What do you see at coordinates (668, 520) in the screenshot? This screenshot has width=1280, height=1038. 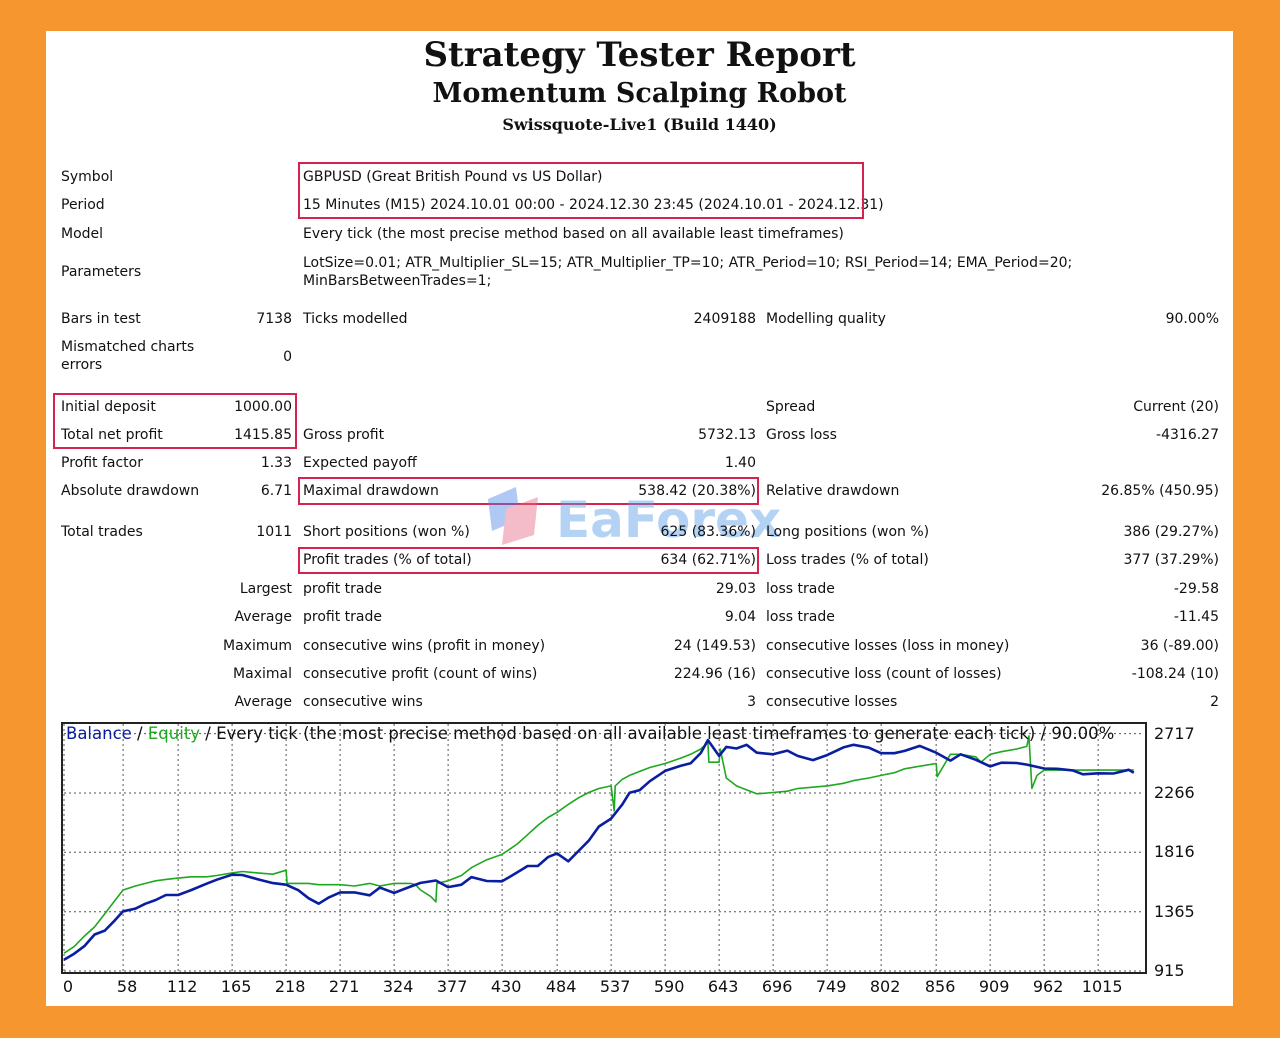 I see `watermark-text: EaForex` at bounding box center [668, 520].